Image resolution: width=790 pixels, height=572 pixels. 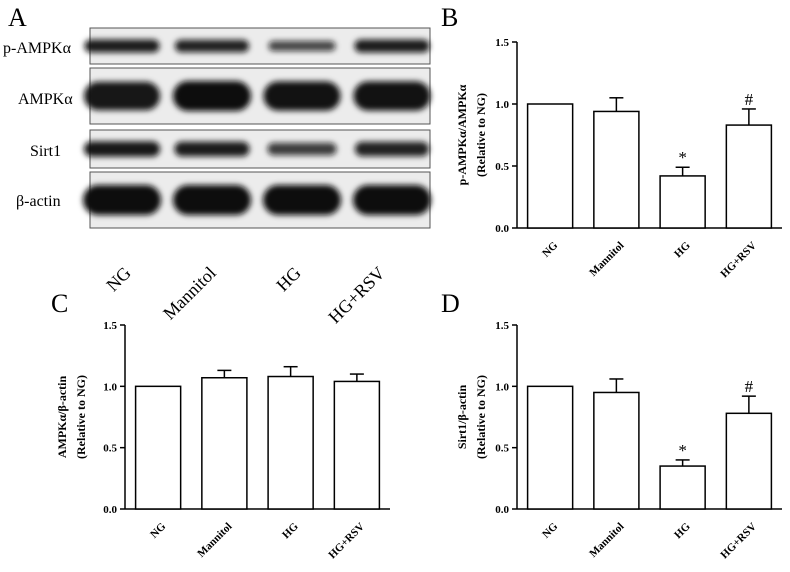 What do you see at coordinates (17, 17) in the screenshot?
I see `panel-letter-a: A` at bounding box center [17, 17].